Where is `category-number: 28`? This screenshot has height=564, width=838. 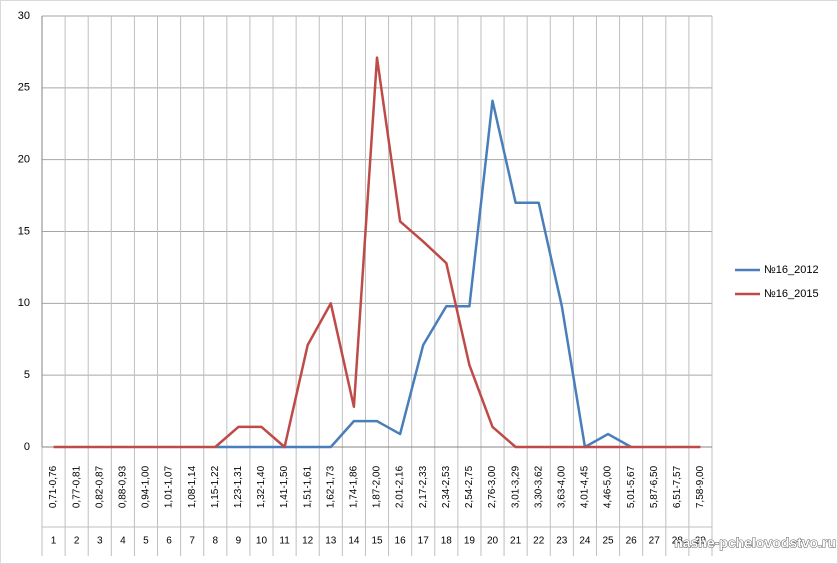
category-number: 28 is located at coordinates (678, 541).